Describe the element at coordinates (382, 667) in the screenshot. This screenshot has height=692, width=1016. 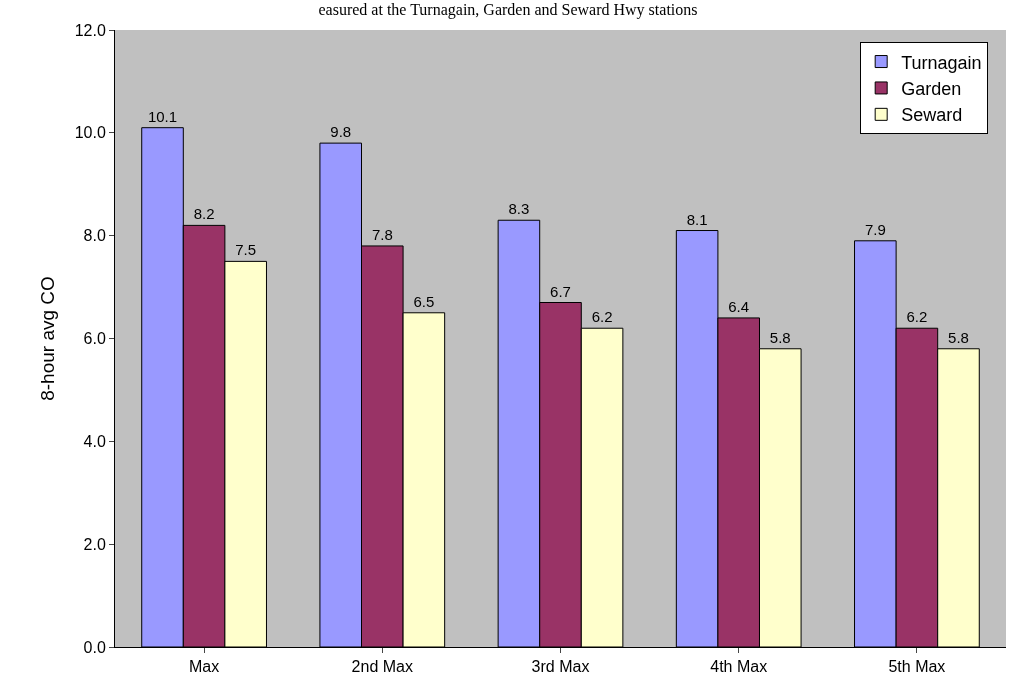
I see `x-tick-label: 2nd Max` at that location.